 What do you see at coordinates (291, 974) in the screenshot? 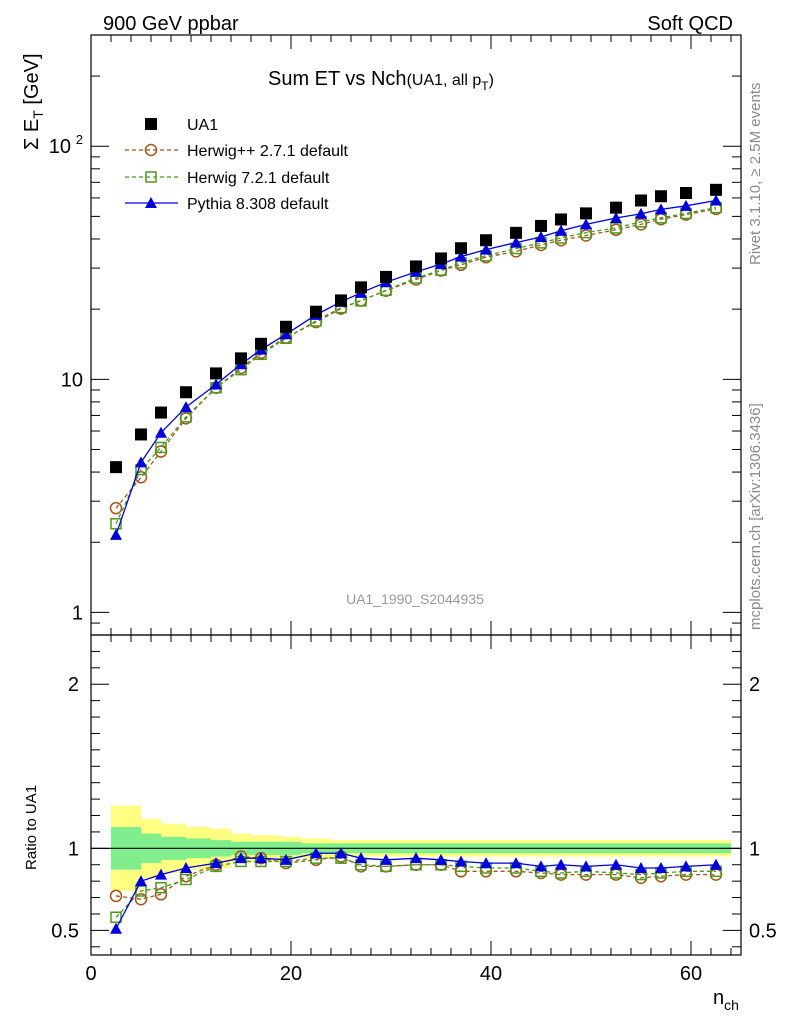
I see `x-tick-label: 20` at bounding box center [291, 974].